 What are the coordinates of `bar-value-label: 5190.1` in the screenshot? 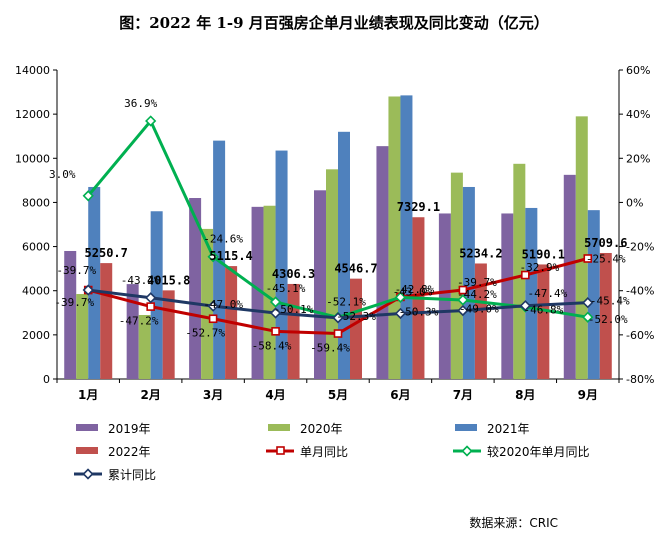 It's located at (543, 254).